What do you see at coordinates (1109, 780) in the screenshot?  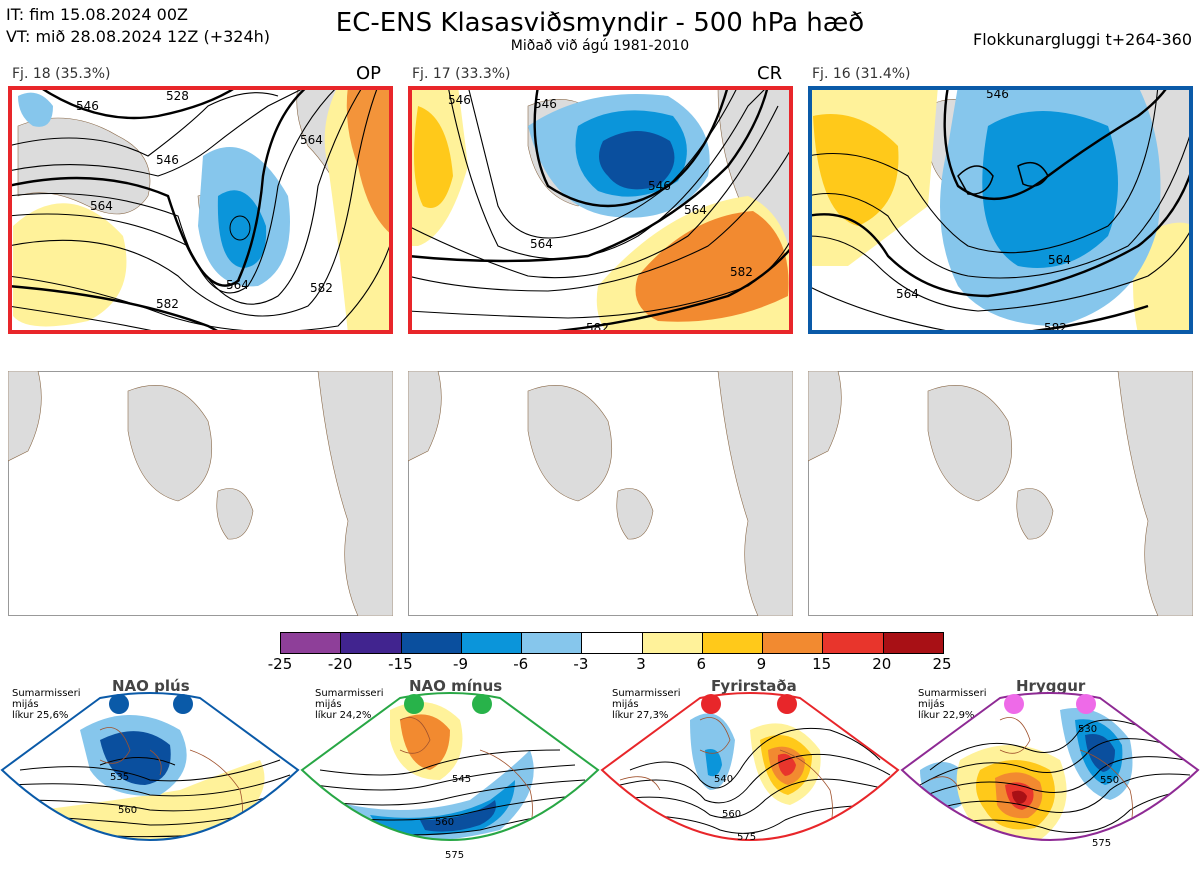 I see `contour-label: 550` at bounding box center [1109, 780].